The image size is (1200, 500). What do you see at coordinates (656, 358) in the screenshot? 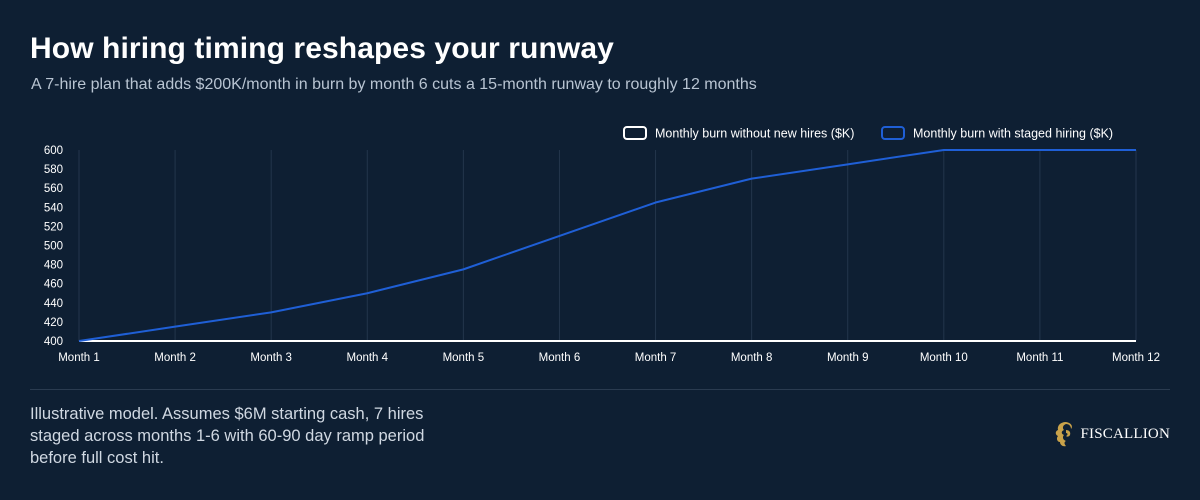
I see `x-tick-label: Month 7` at bounding box center [656, 358].